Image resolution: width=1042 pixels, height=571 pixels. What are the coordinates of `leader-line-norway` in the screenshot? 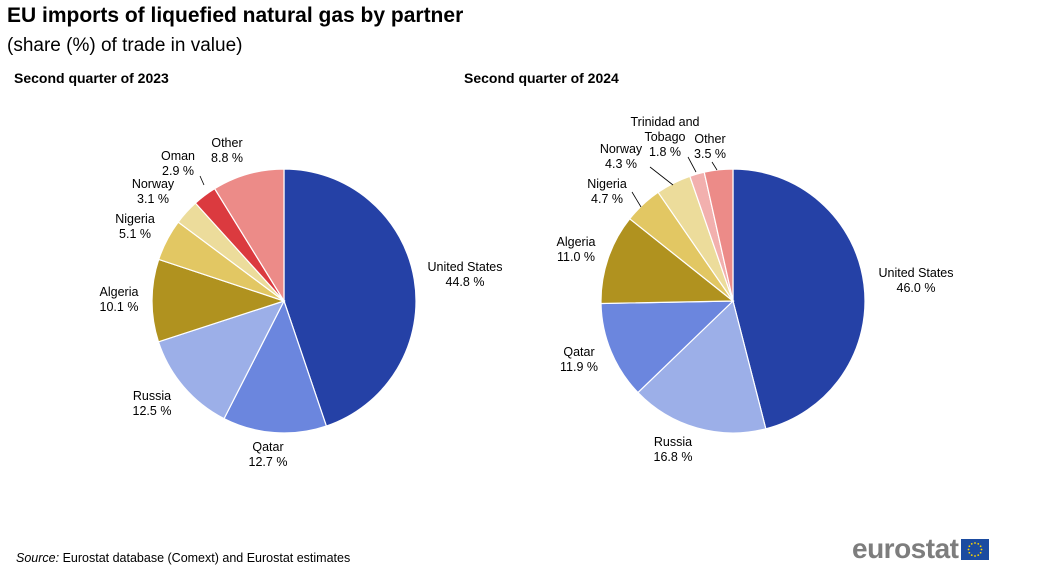 It's located at (661, 176).